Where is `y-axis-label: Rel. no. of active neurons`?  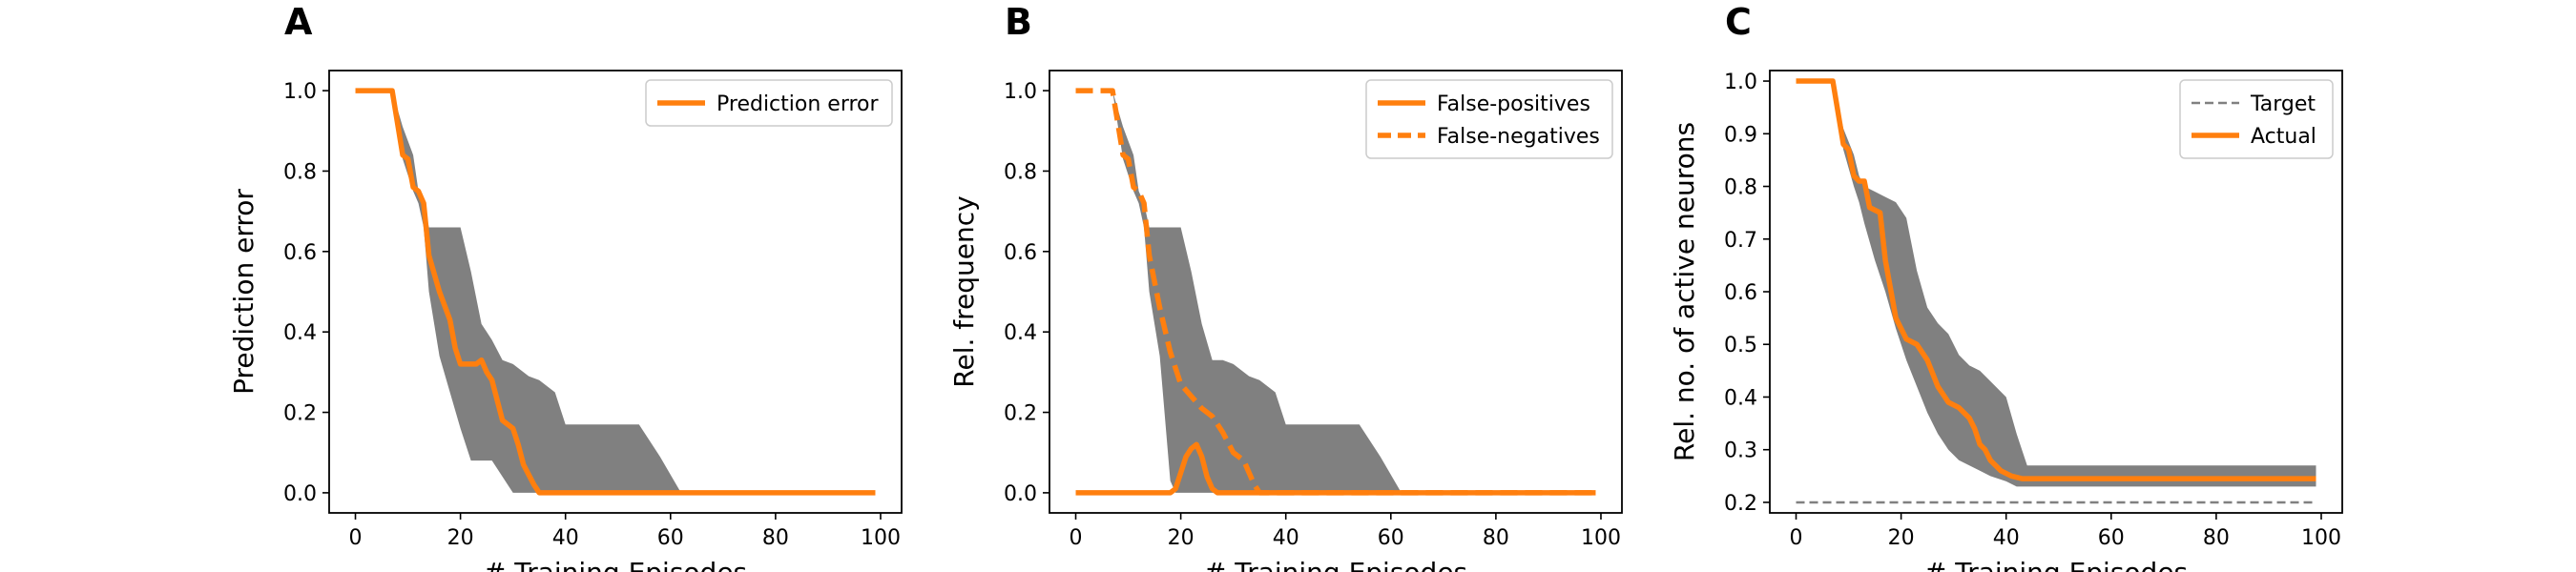 y-axis-label: Rel. no. of active neurons is located at coordinates (1684, 291).